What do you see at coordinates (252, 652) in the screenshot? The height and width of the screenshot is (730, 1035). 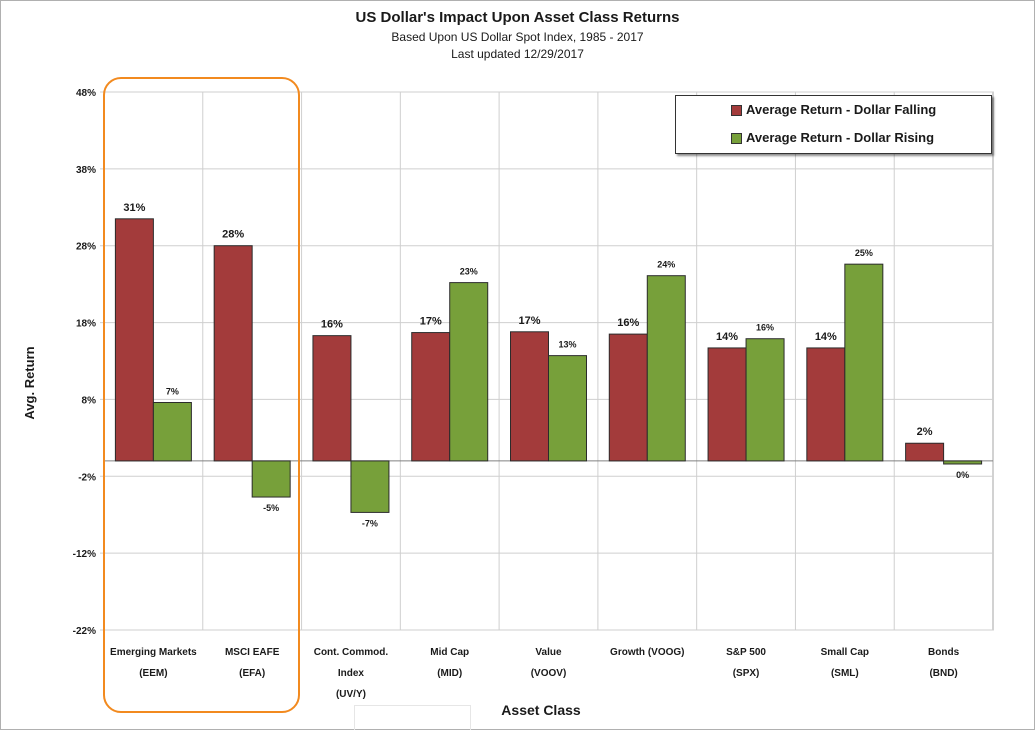 I see `x-category-label: MSCI EAFE` at bounding box center [252, 652].